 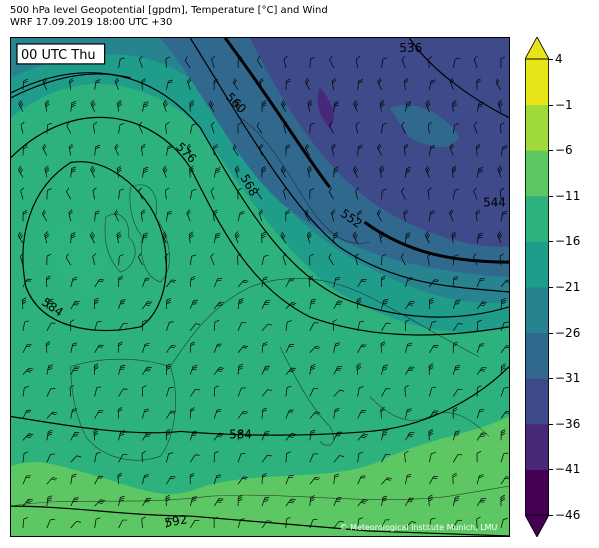 What do you see at coordinates (537, 525) in the screenshot?
I see `colorbar-extend-min` at bounding box center [537, 525].